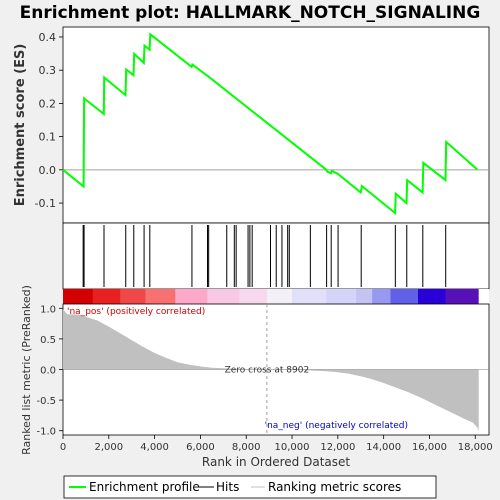 The image size is (500, 500). Describe the element at coordinates (292, 447) in the screenshot. I see `x-tick-label: 10,000` at that location.